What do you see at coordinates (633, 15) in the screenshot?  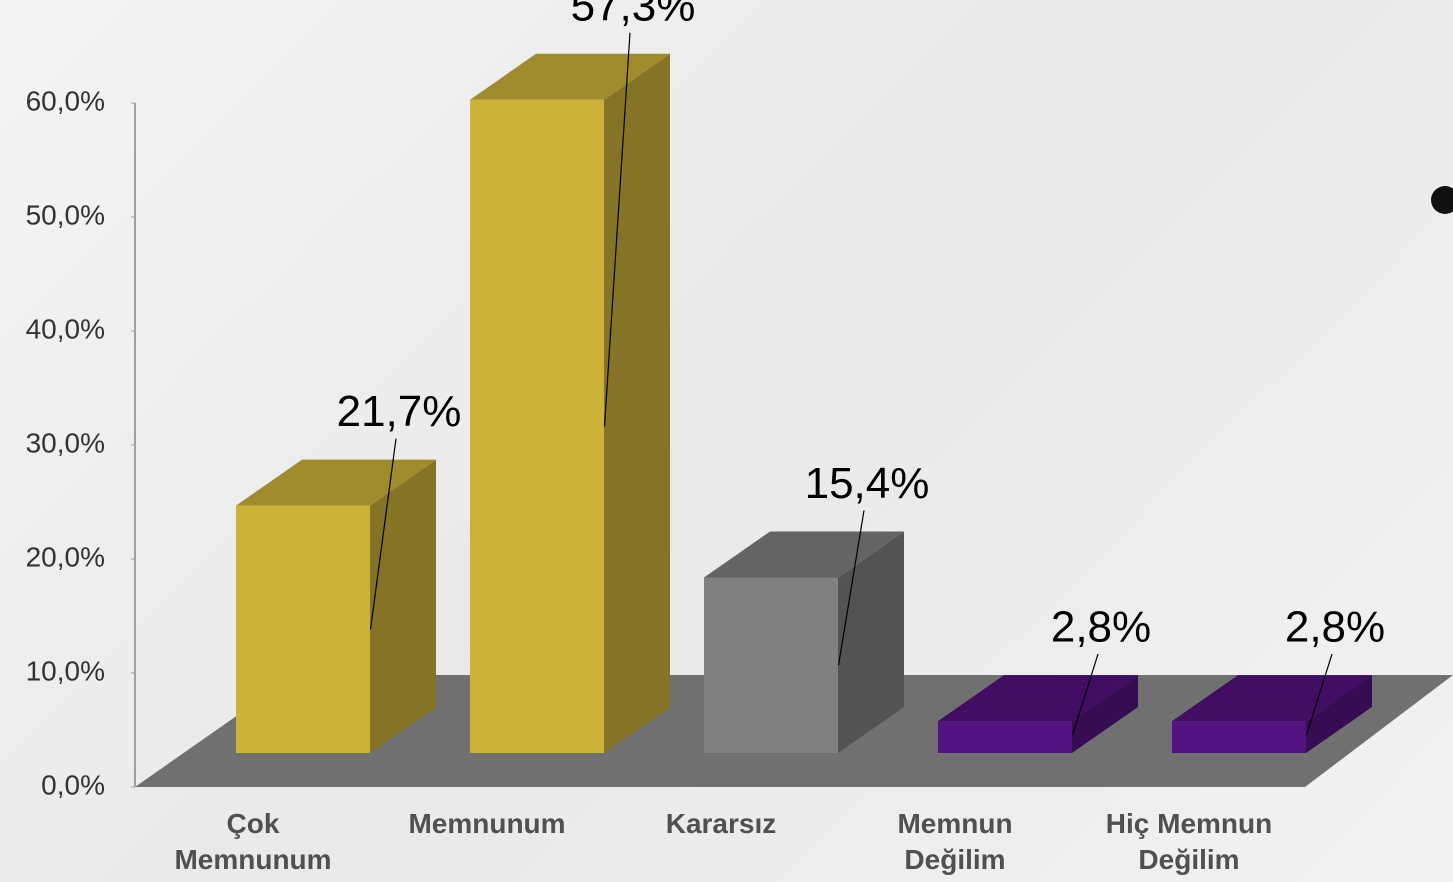 I see `value-label: 57,3%` at bounding box center [633, 15].